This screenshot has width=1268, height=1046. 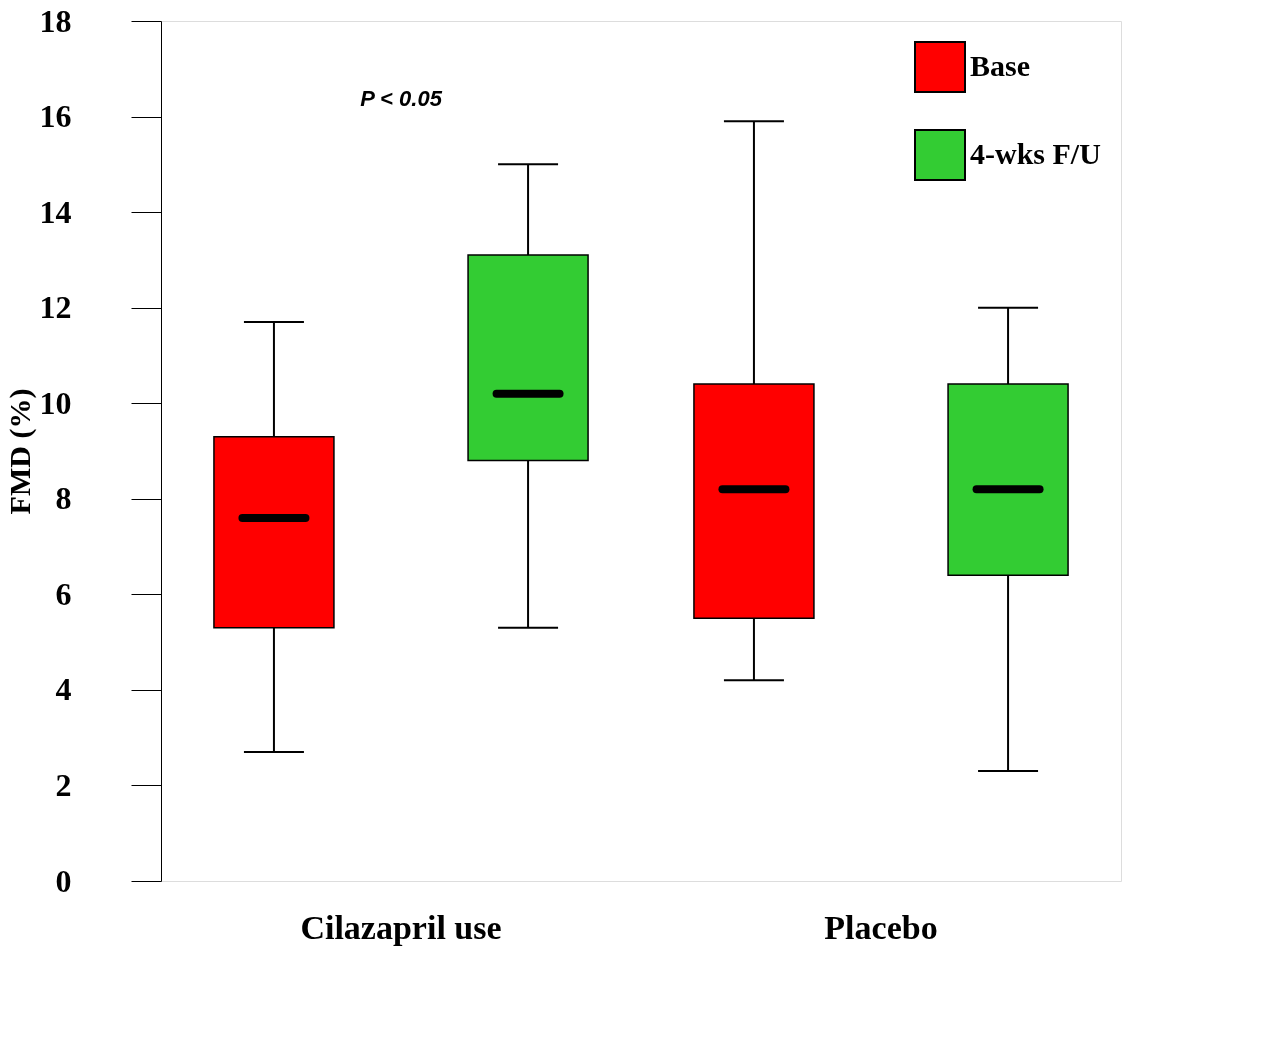 What do you see at coordinates (401, 927) in the screenshot?
I see `x-tick-label: Cilazapril use` at bounding box center [401, 927].